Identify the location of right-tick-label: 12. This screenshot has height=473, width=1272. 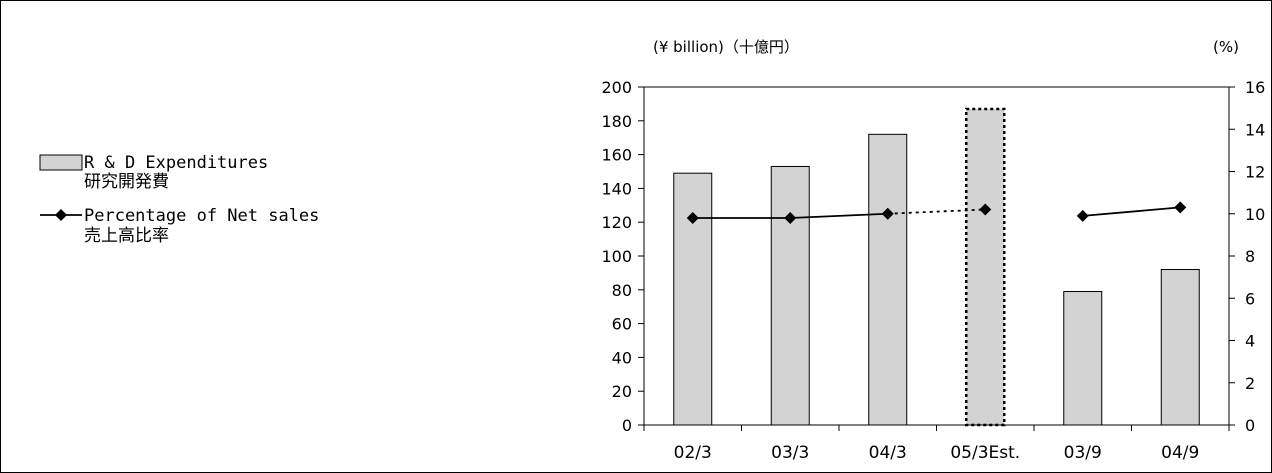
(1255, 172).